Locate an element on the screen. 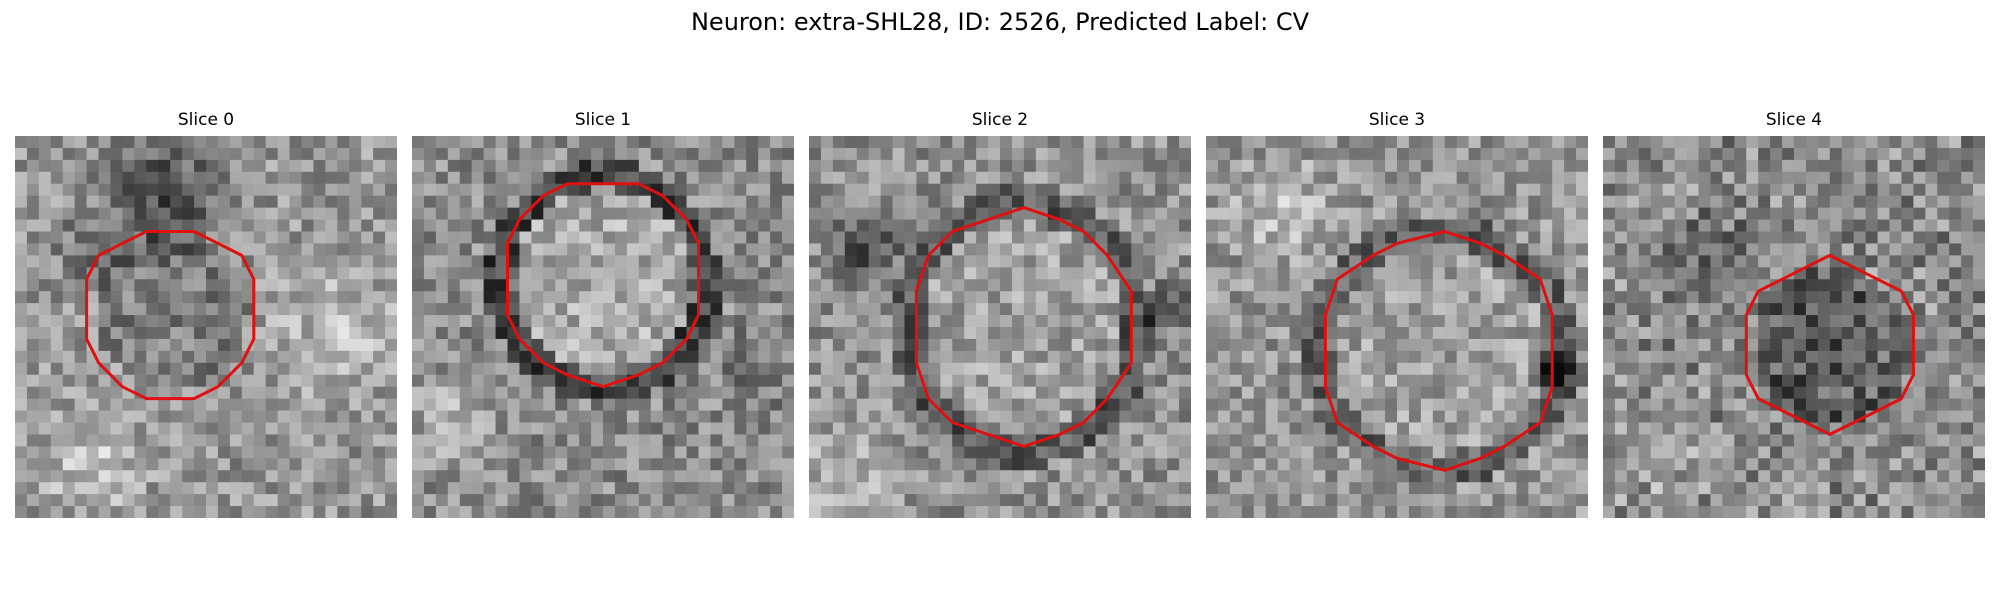 This screenshot has width=2000, height=600. slice-panel-0: Slice 0 is located at coordinates (206, 314).